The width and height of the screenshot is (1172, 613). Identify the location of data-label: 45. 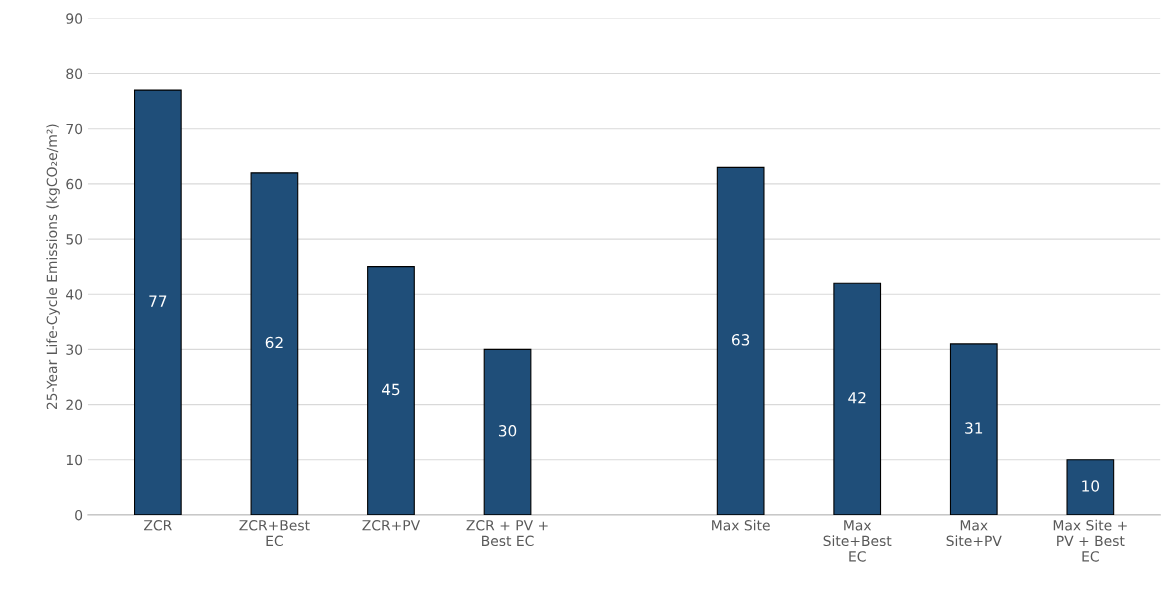
(390, 389).